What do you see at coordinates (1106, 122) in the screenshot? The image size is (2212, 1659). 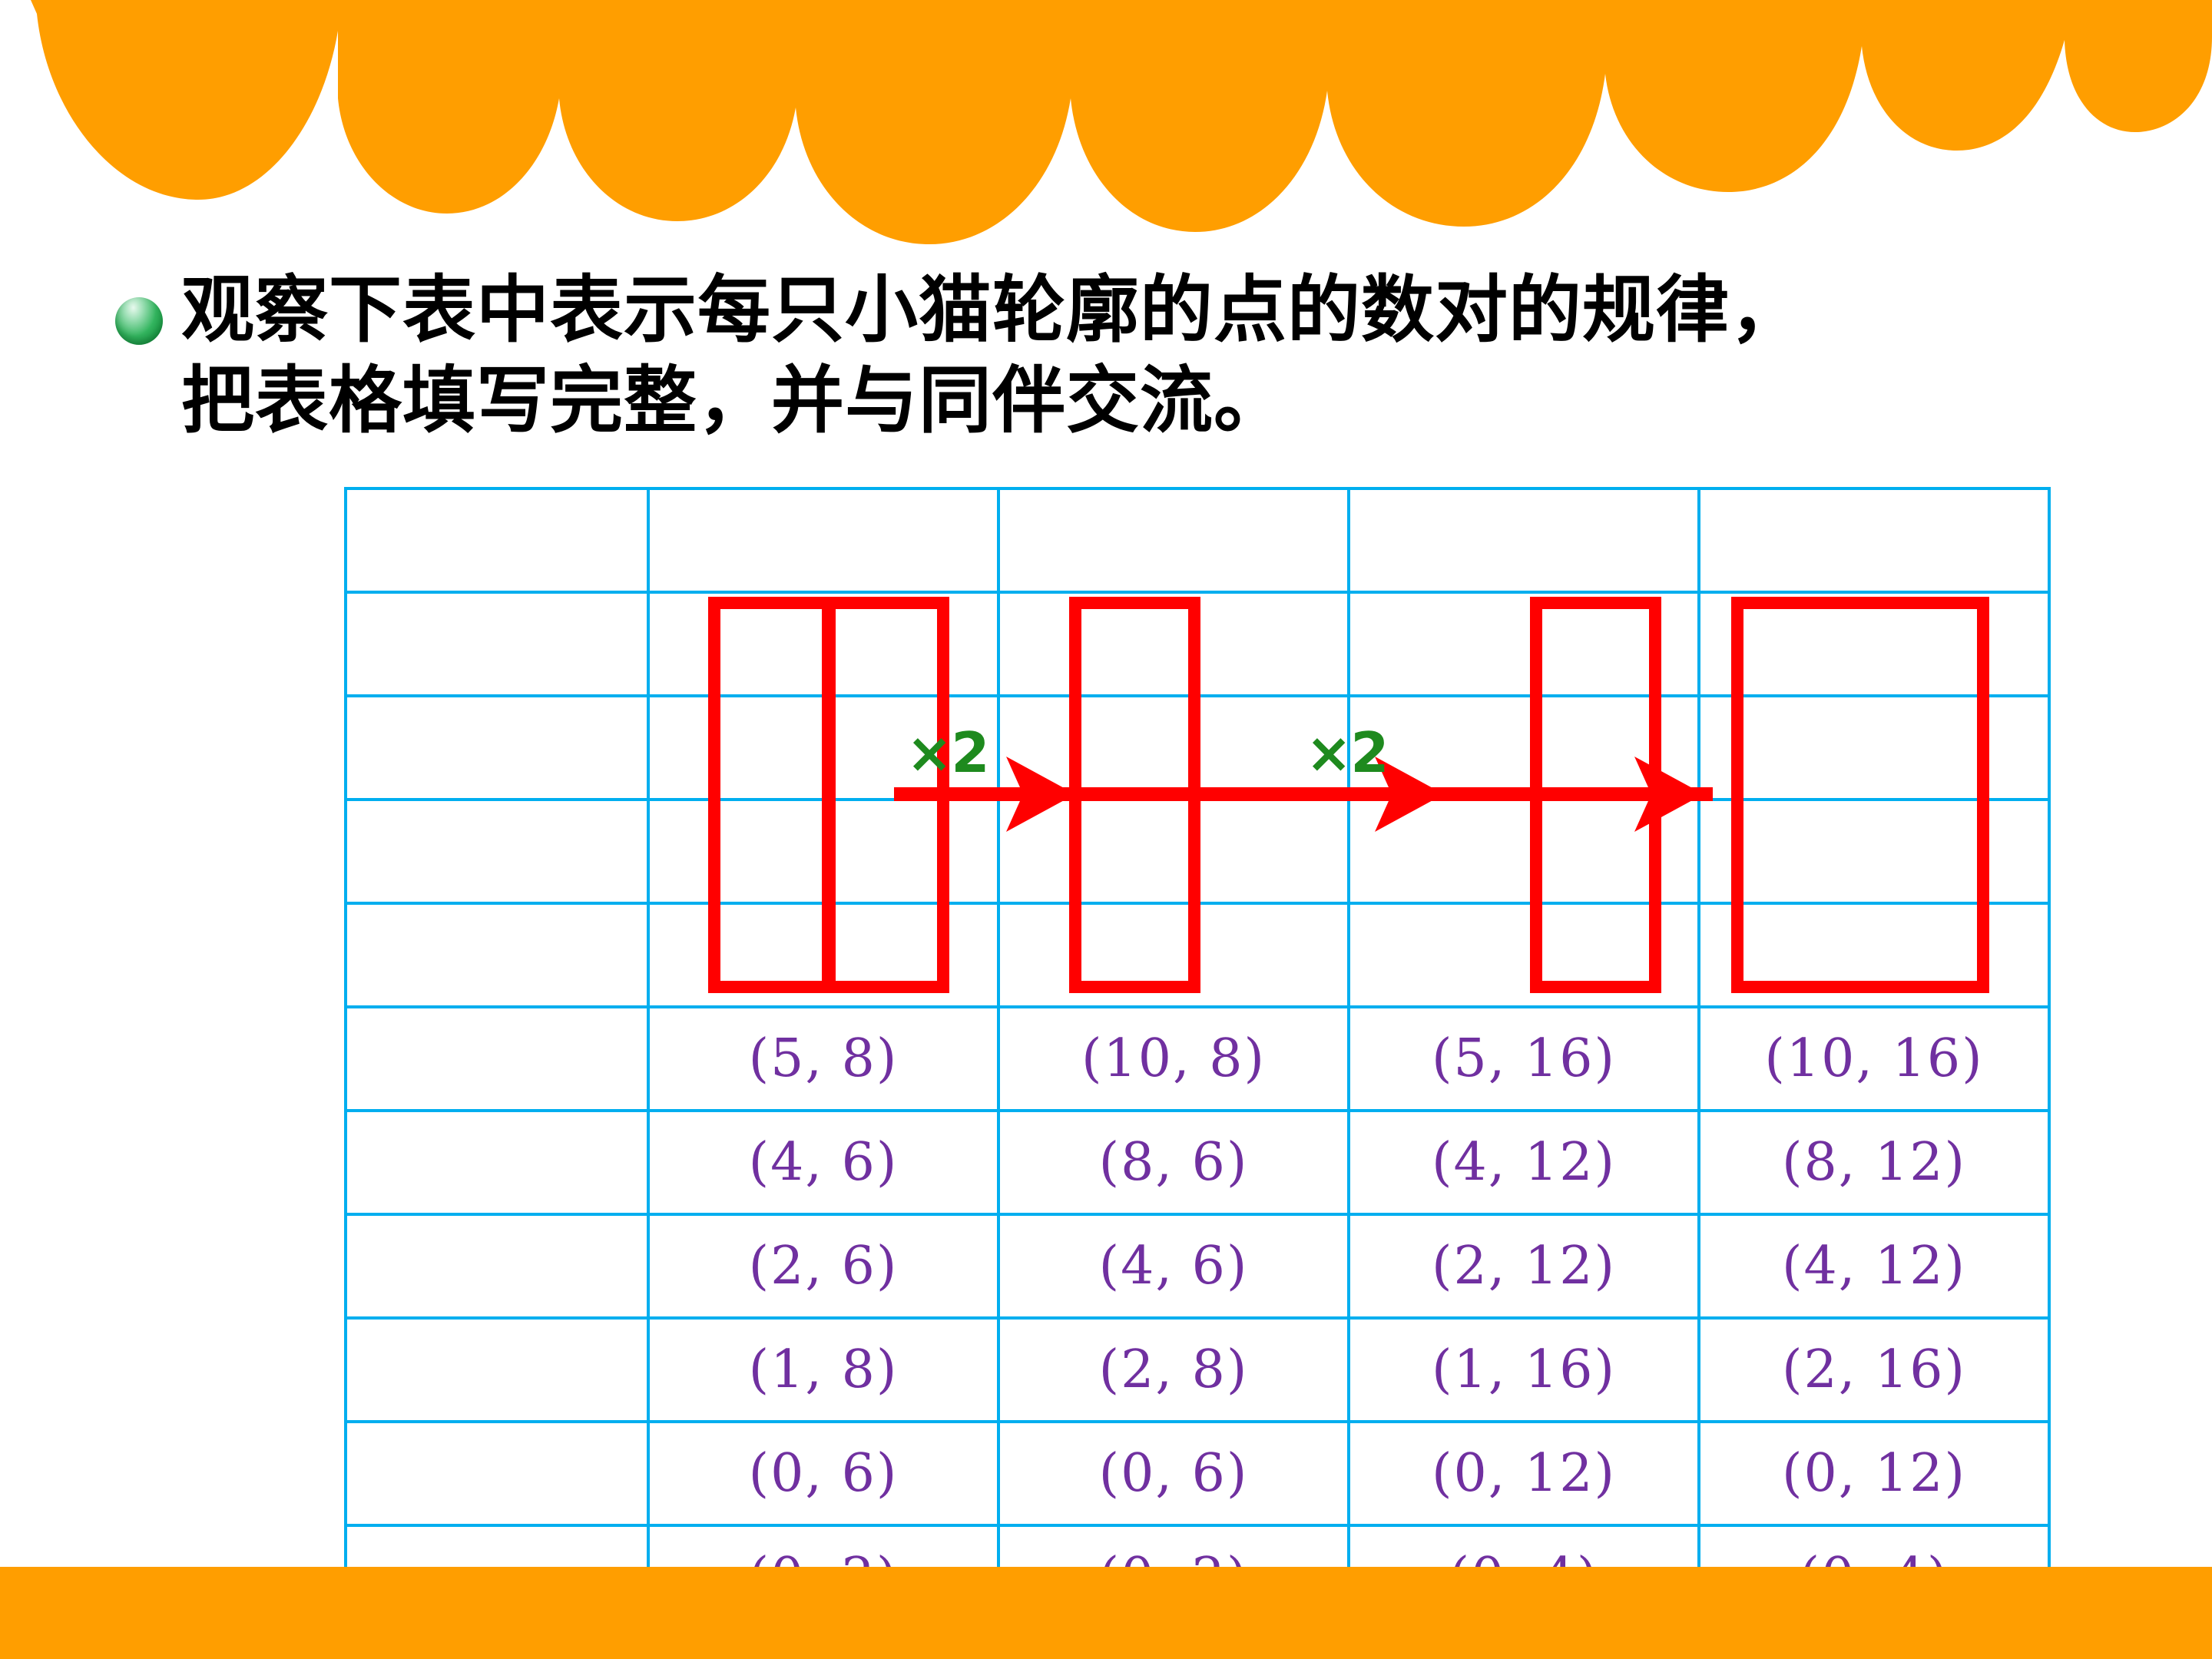 I see `top-scallop-decoration` at bounding box center [1106, 122].